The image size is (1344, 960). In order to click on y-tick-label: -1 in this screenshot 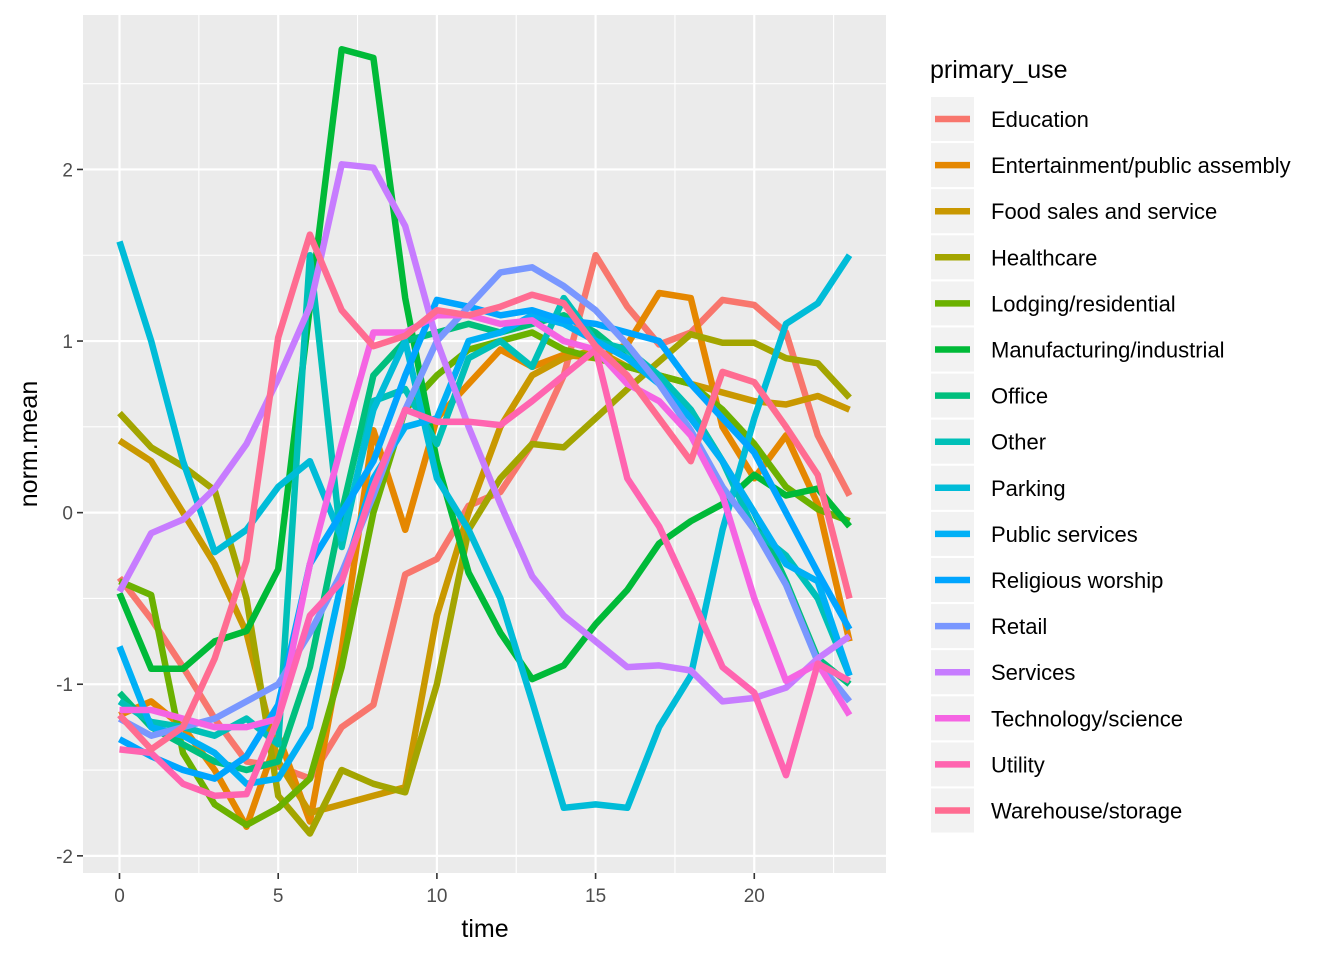, I will do `click(64, 685)`.